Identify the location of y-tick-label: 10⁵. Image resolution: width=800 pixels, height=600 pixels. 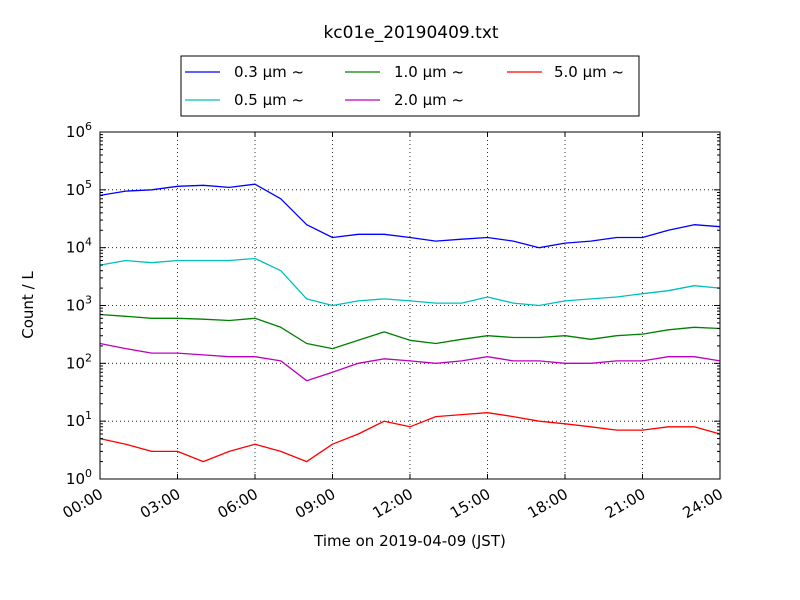
(79, 188).